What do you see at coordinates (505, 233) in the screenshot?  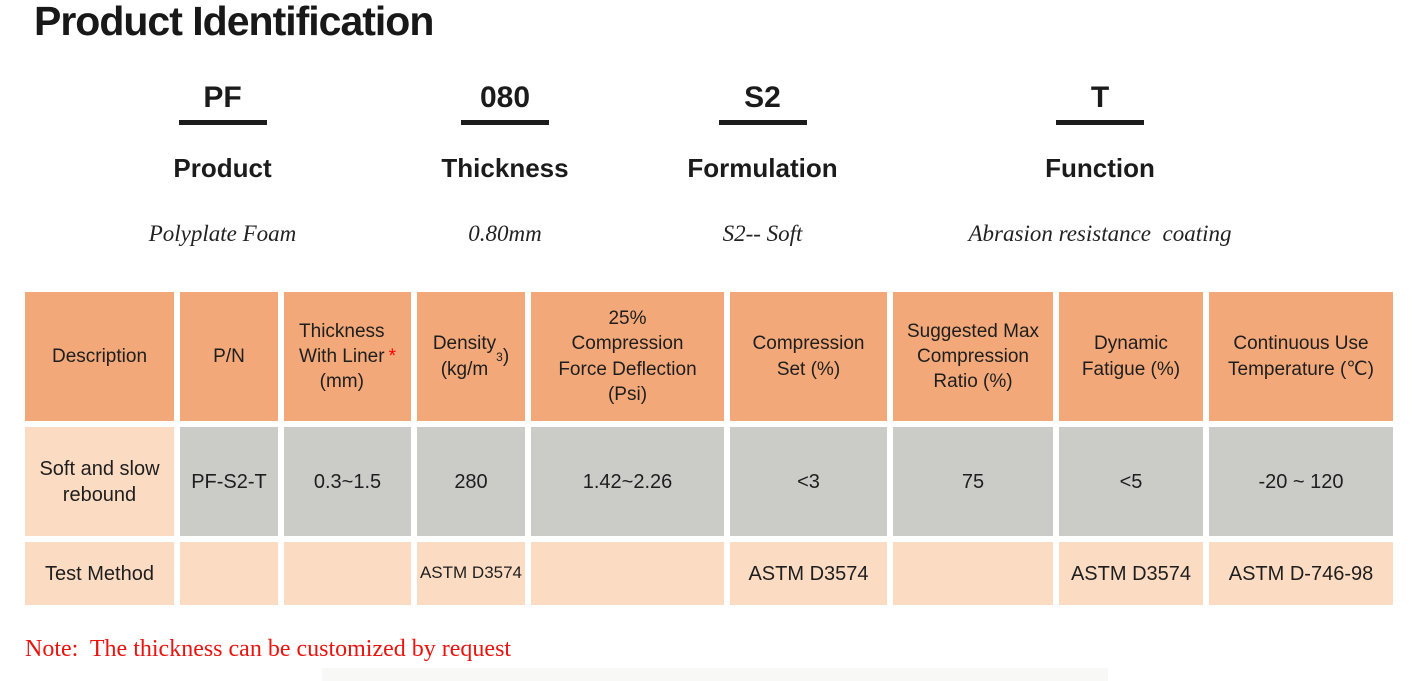 I see `segment-description: 0.80mm` at bounding box center [505, 233].